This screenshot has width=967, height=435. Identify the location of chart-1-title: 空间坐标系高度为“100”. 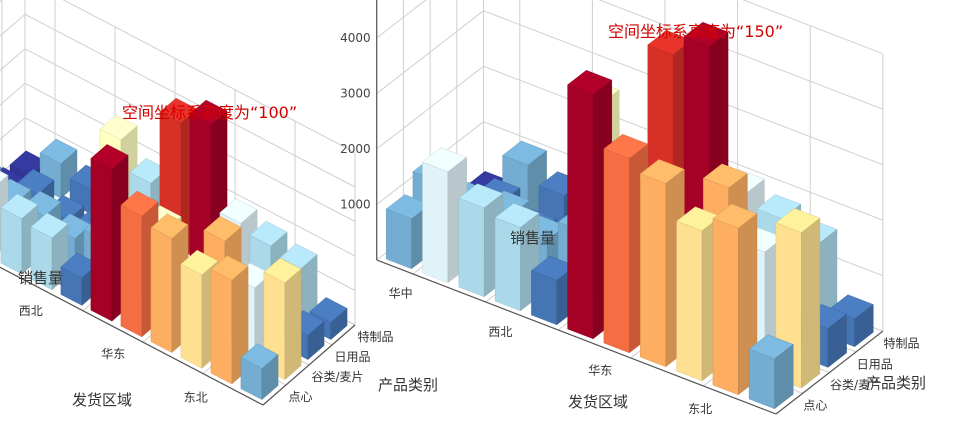
(209, 112).